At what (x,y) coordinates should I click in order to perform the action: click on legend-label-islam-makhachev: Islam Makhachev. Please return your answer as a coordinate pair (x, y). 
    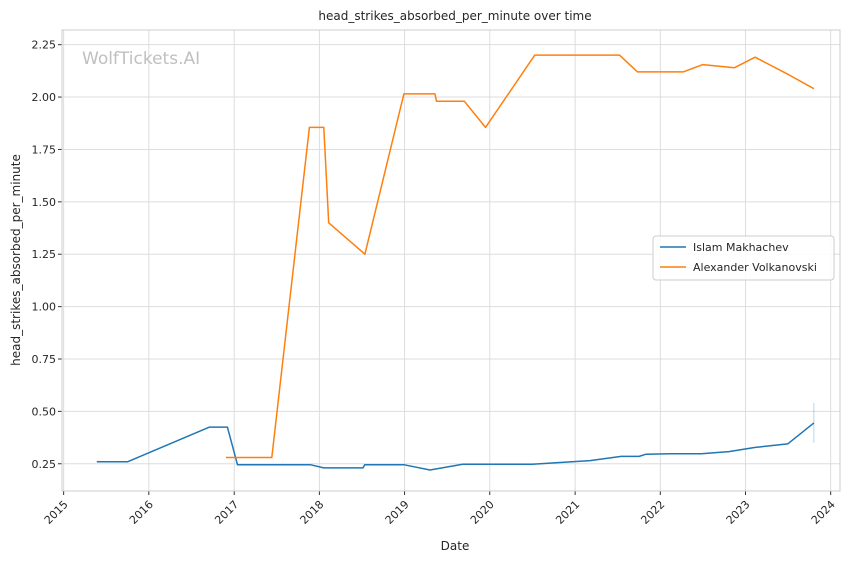
    Looking at the image, I should click on (741, 247).